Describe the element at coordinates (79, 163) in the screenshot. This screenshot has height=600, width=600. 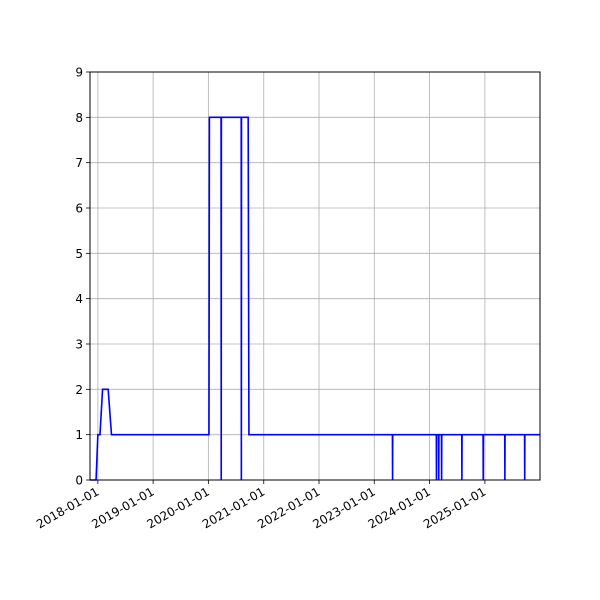
I see `y-tick-label: 7` at that location.